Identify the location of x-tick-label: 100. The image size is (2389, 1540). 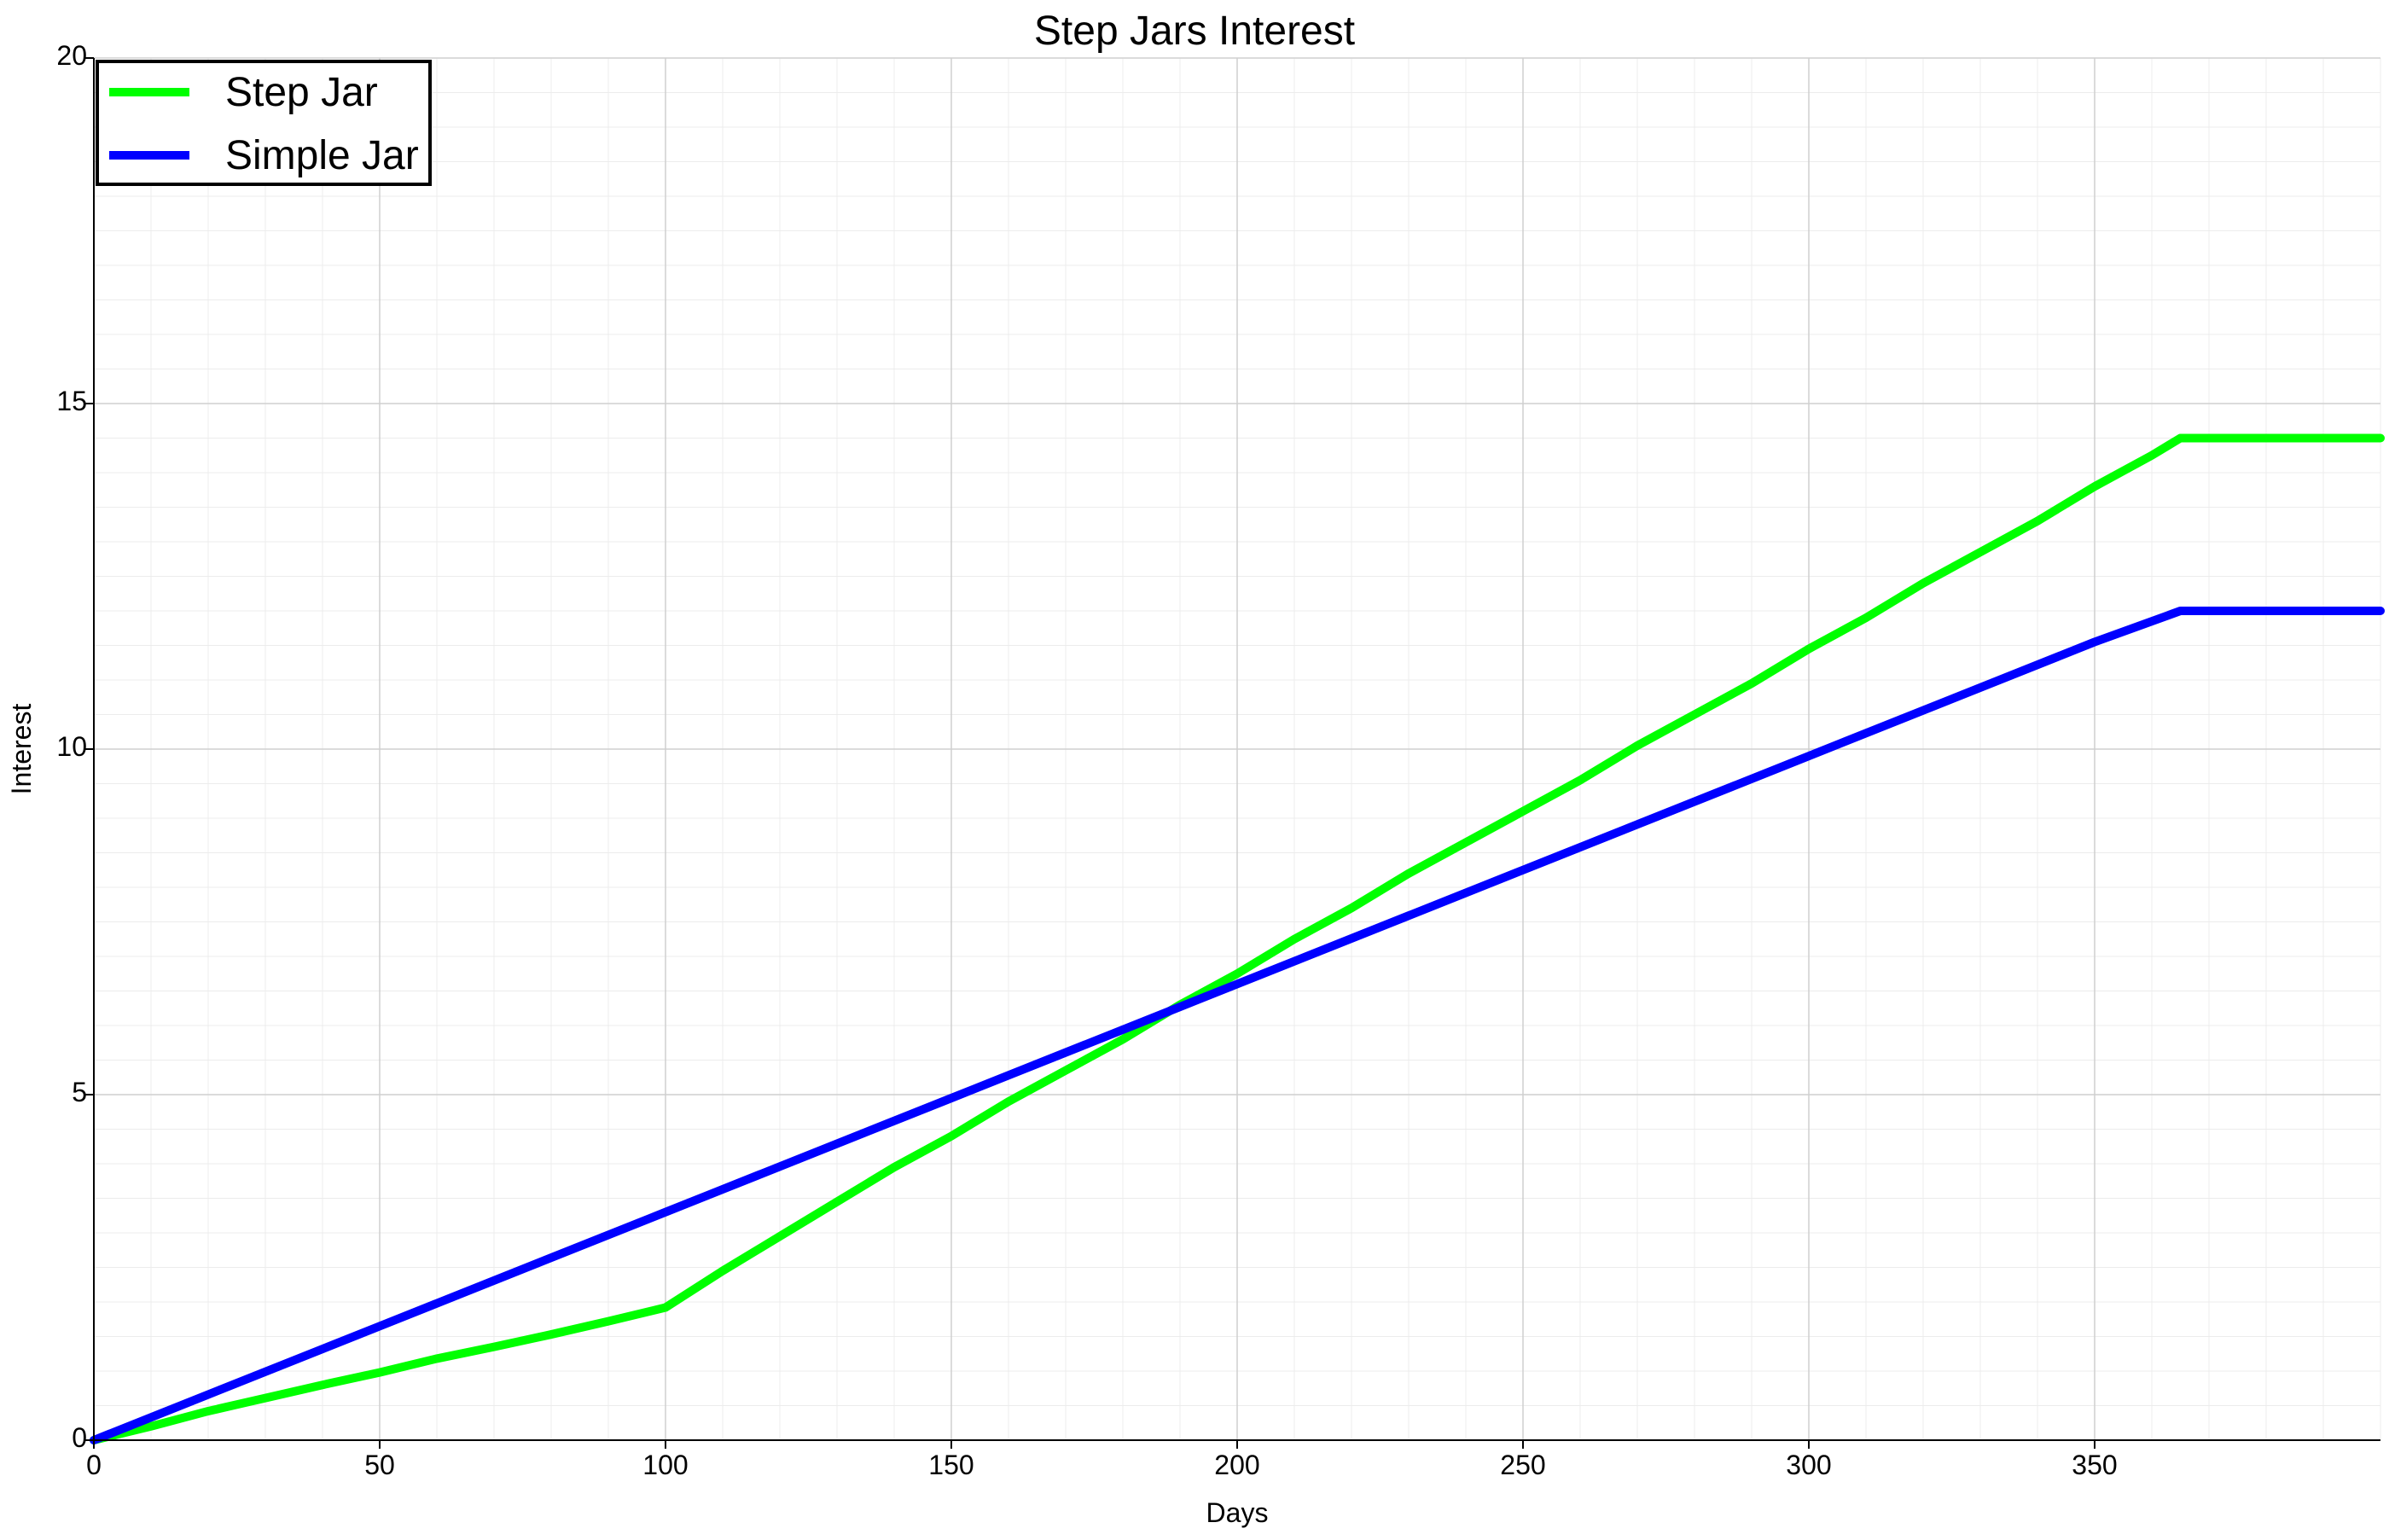
(665, 1465).